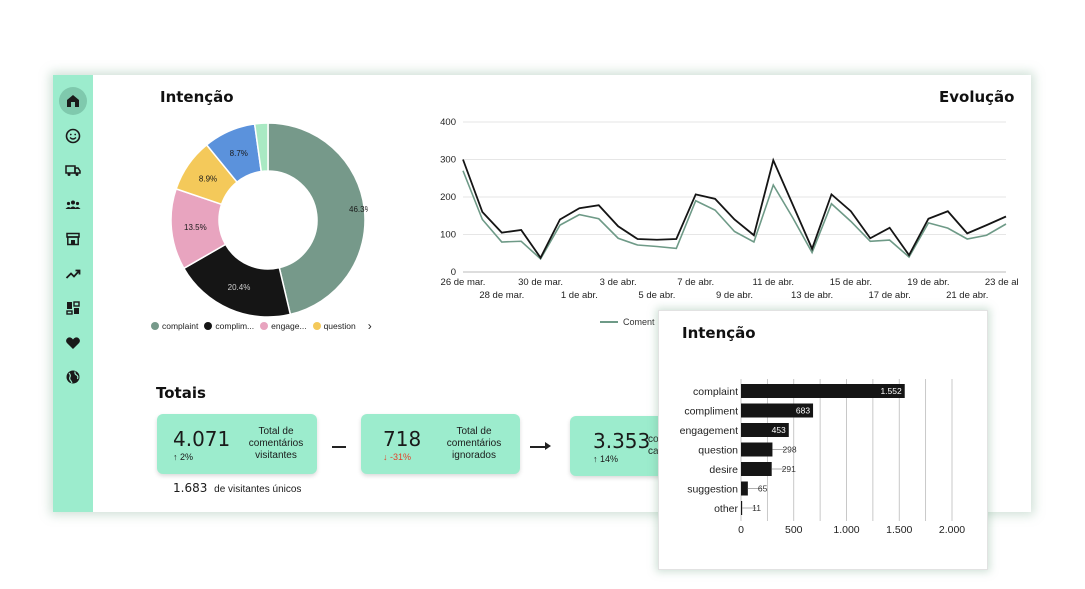  What do you see at coordinates (977, 97) in the screenshot?
I see `evolution-title: Evolução` at bounding box center [977, 97].